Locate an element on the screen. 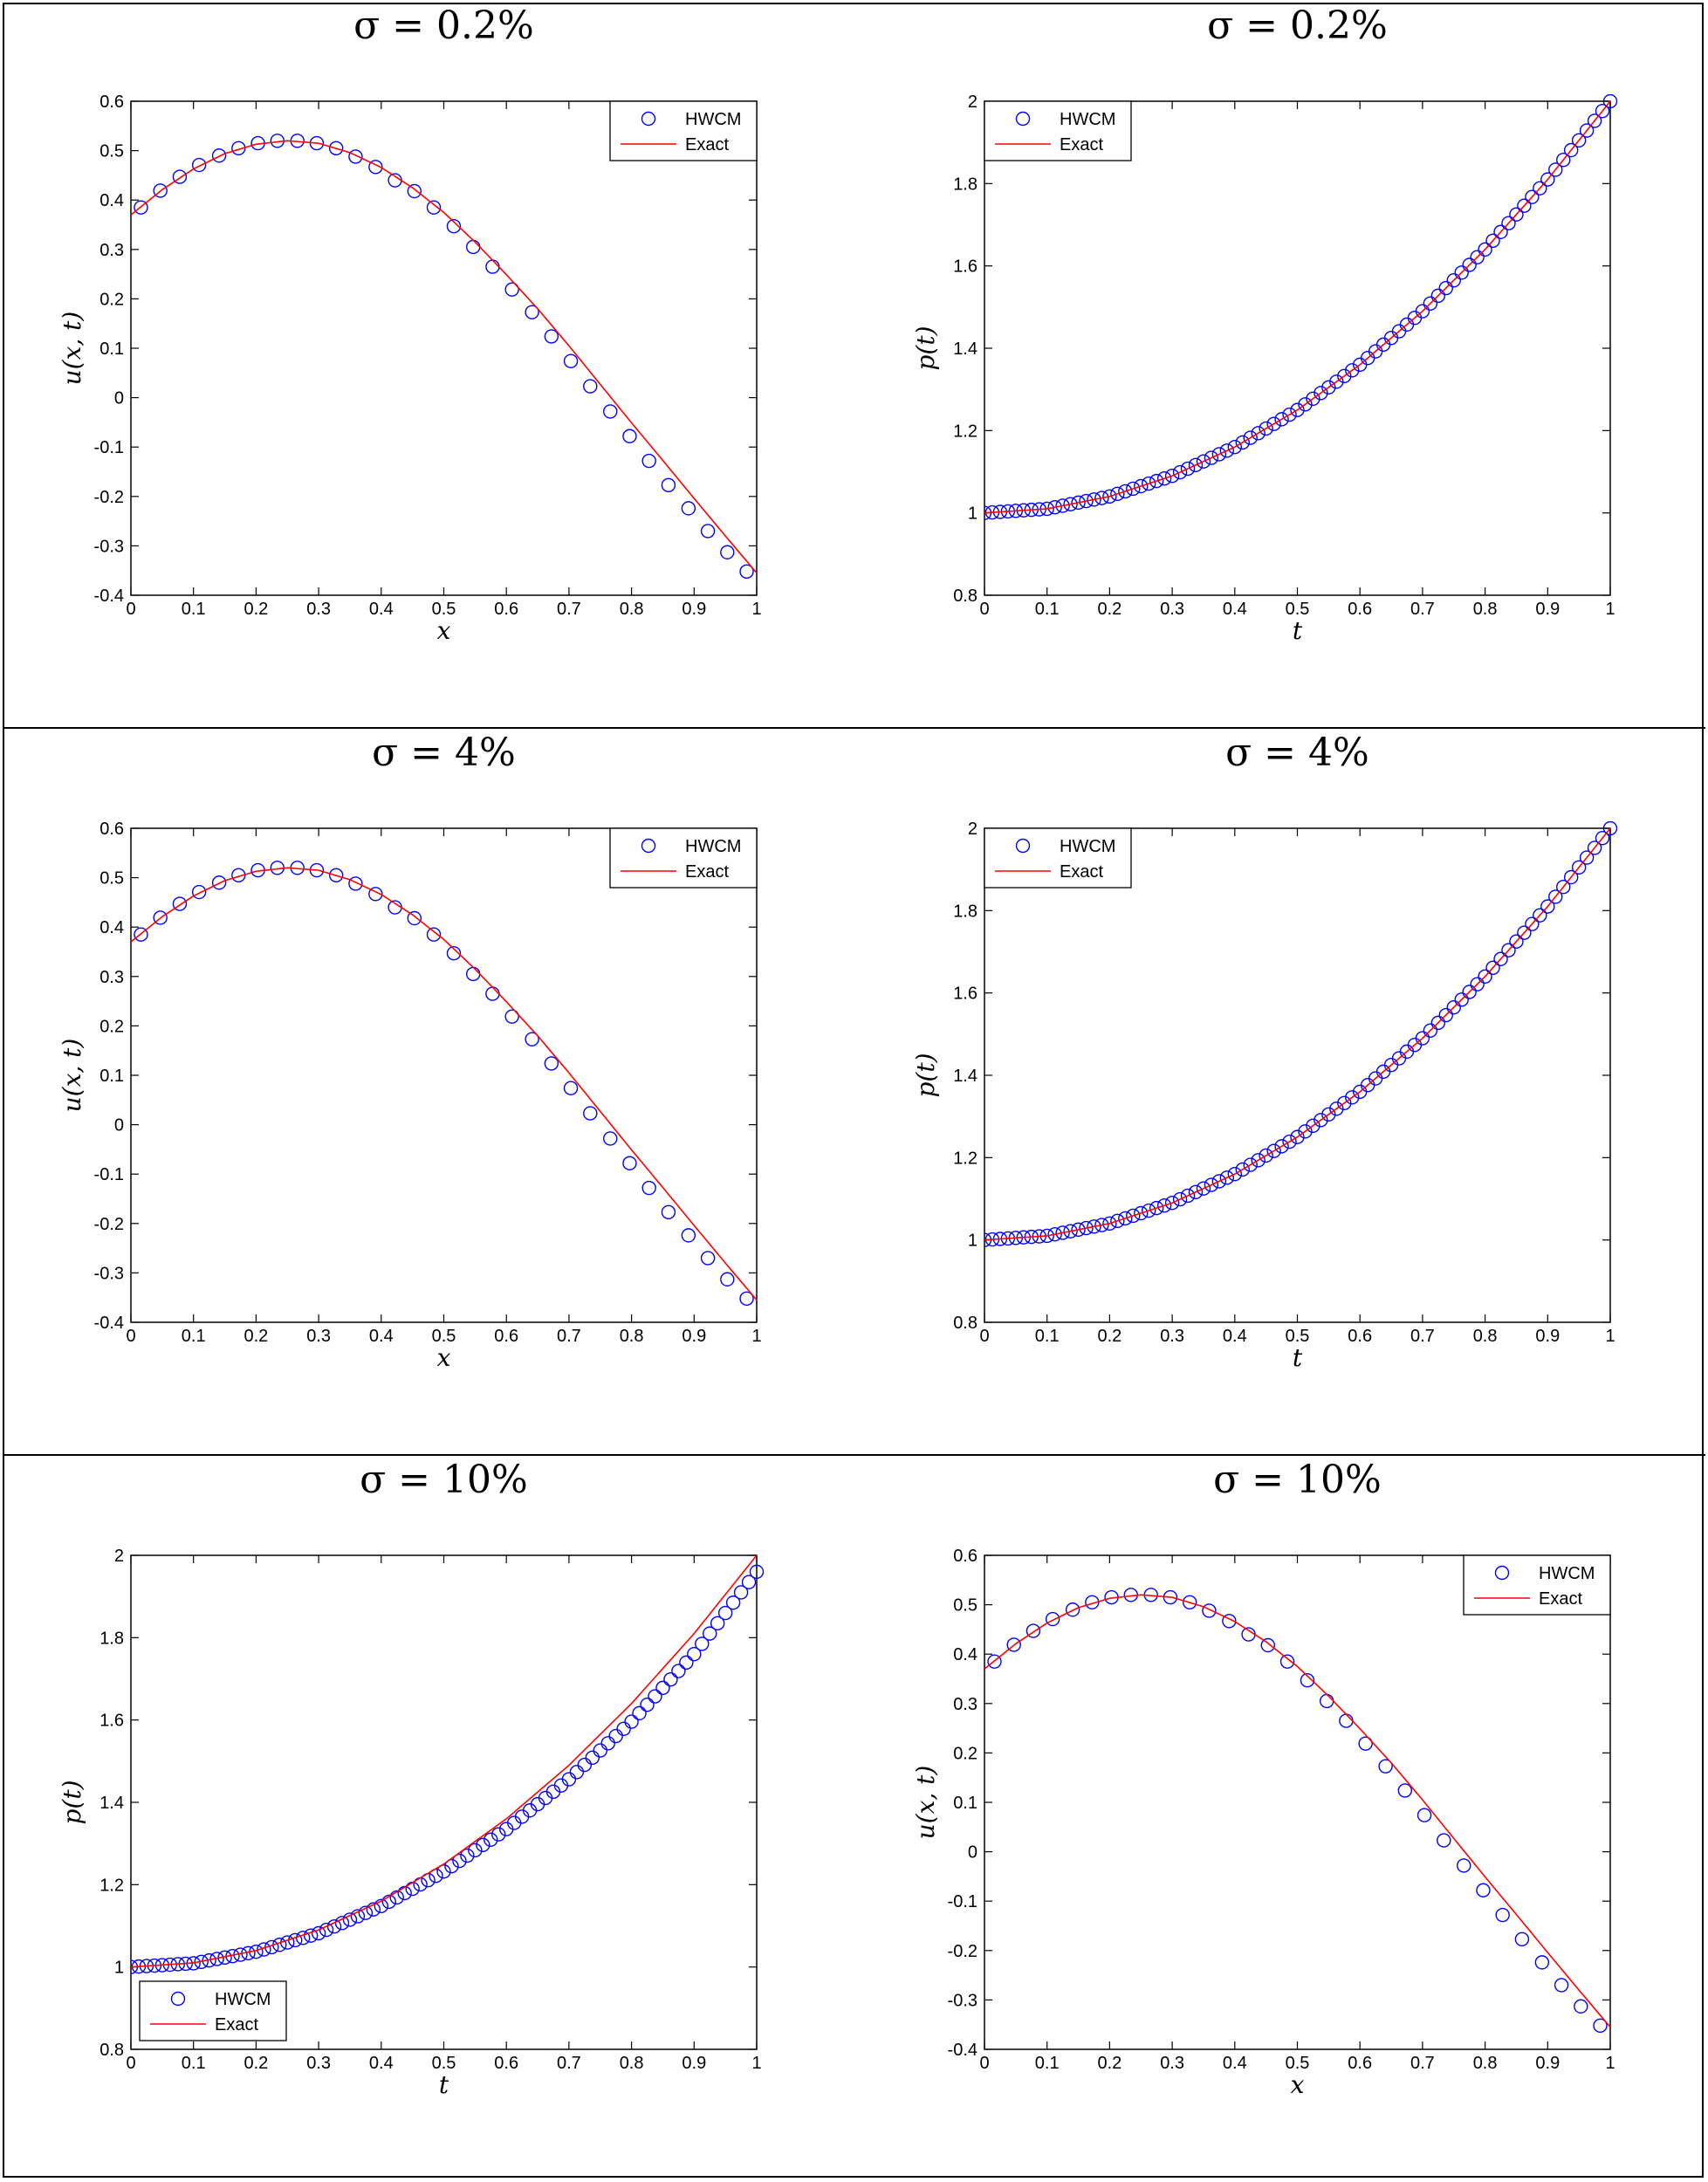 The image size is (1708, 2182). y-axis-label: p(t) is located at coordinates (925, 348).